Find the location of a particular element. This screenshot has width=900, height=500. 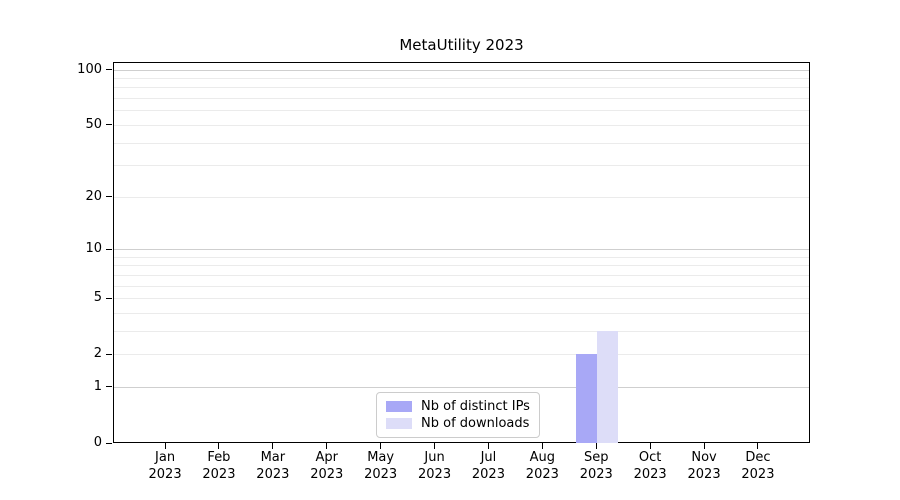

legend-item: Nb of downloads is located at coordinates (458, 423).